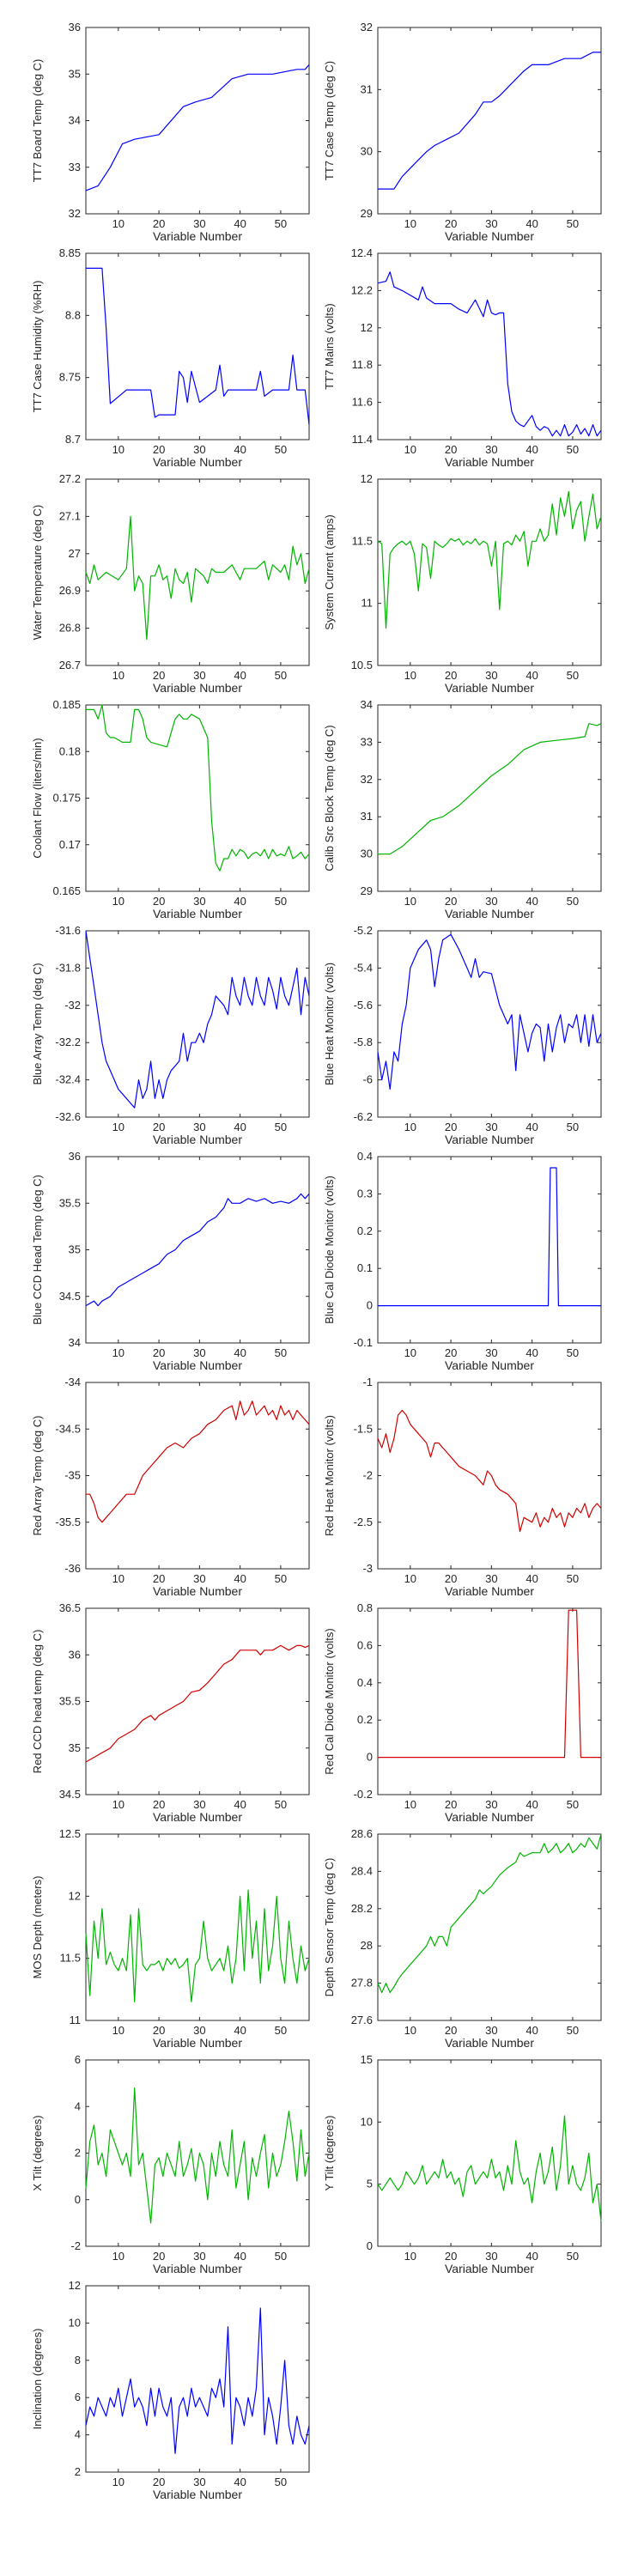 The image size is (644, 2576). What do you see at coordinates (362, 665) in the screenshot?
I see `y-tick-label: 10.5` at bounding box center [362, 665].